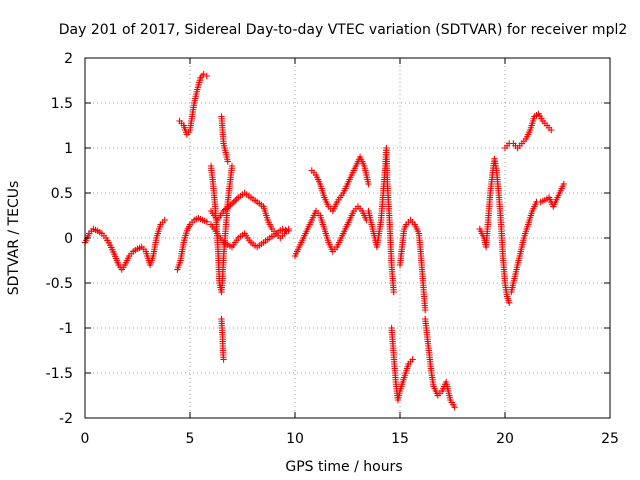 The image size is (640, 480). What do you see at coordinates (59, 239) in the screenshot?
I see `y-tick-labels: -2 -1.5 -1 -0.5 0 0.5 1 1.5 2` at bounding box center [59, 239].